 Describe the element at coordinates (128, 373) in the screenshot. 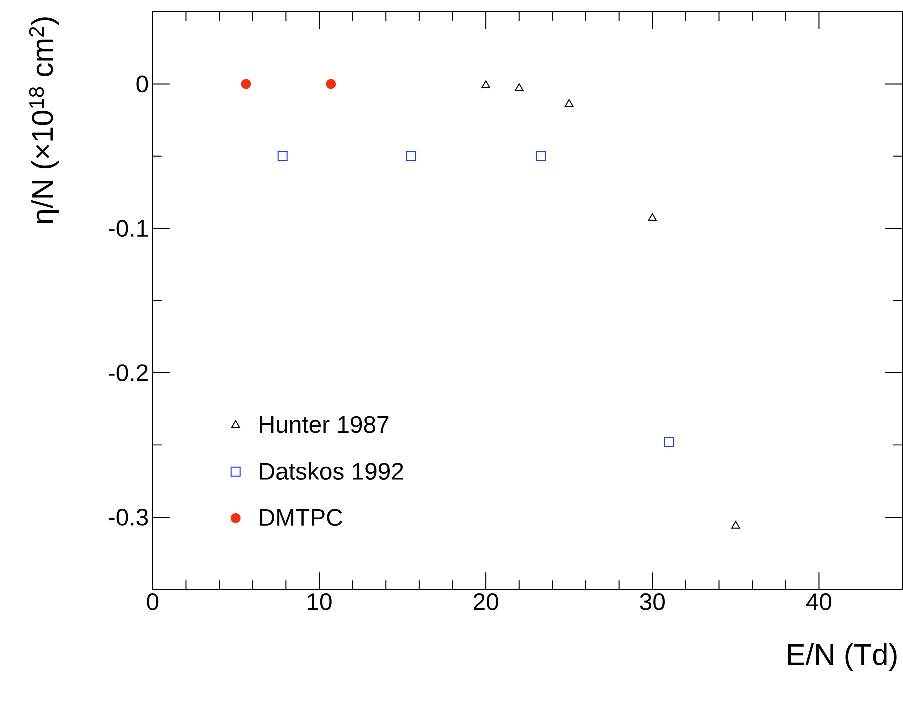

I see `y-tick-label: -0.2` at that location.